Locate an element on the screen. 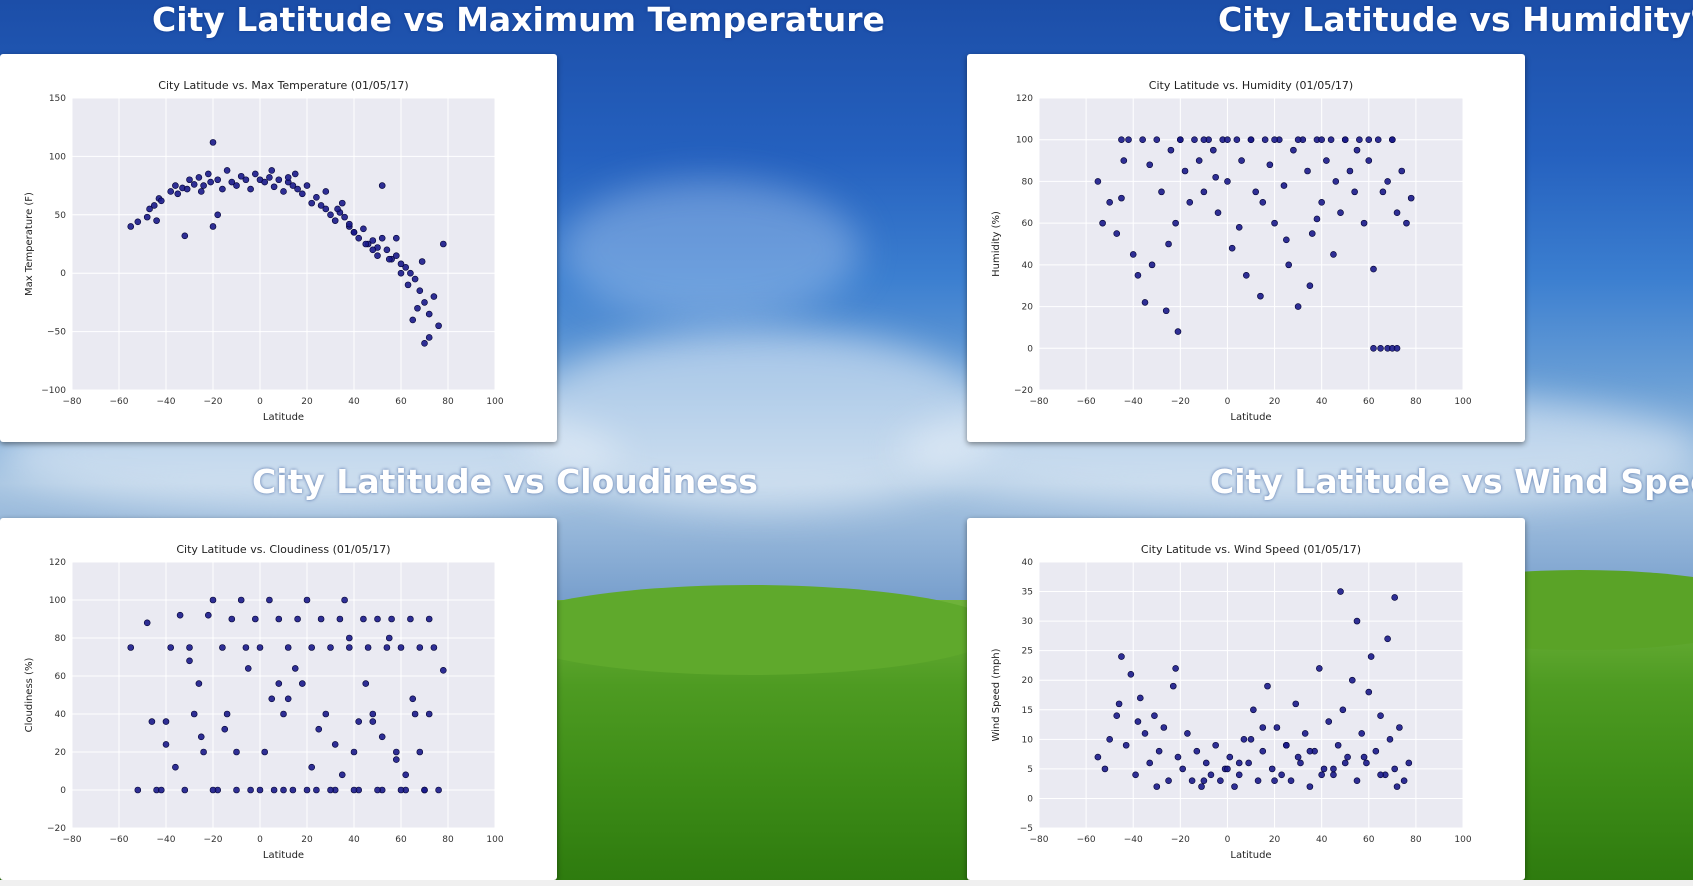 The image size is (1693, 886). y-axis-label: Max Temperature (F) is located at coordinates (29, 244).